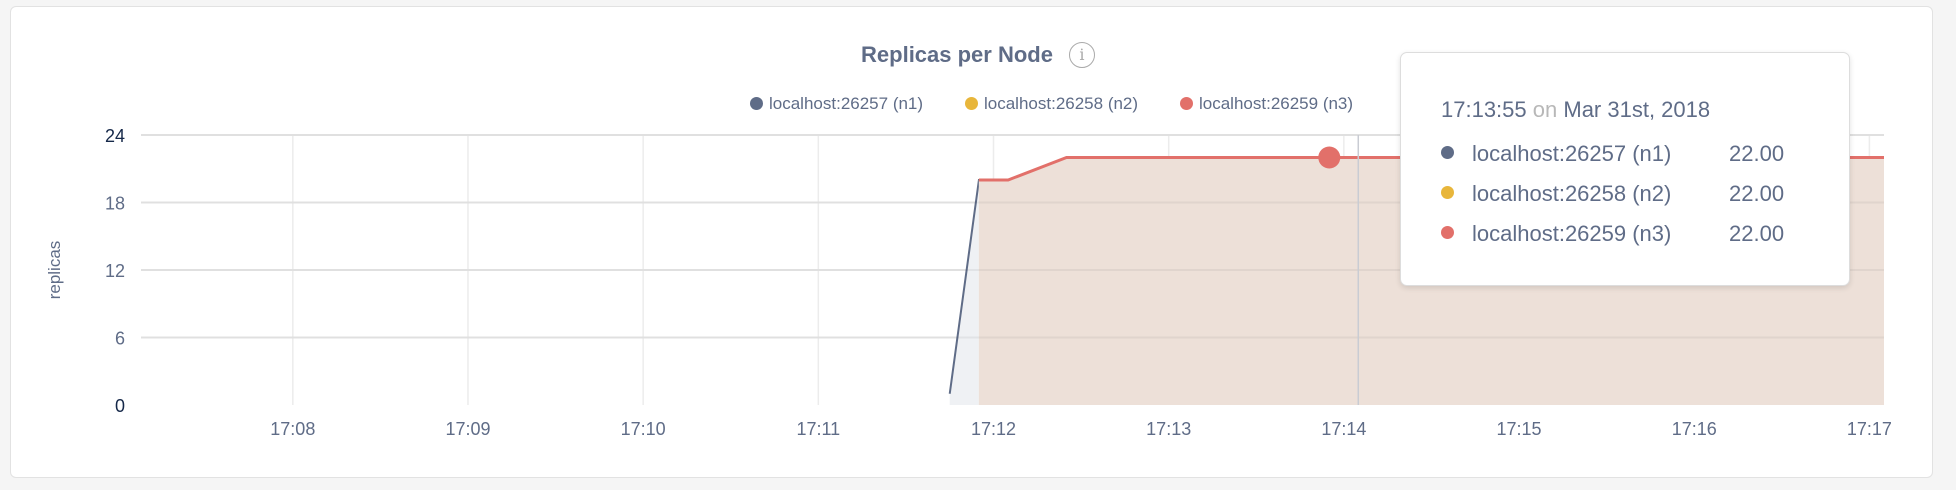 The width and height of the screenshot is (1956, 490). I want to click on legend-item-n1: localhost:26257 (n1), so click(836, 104).